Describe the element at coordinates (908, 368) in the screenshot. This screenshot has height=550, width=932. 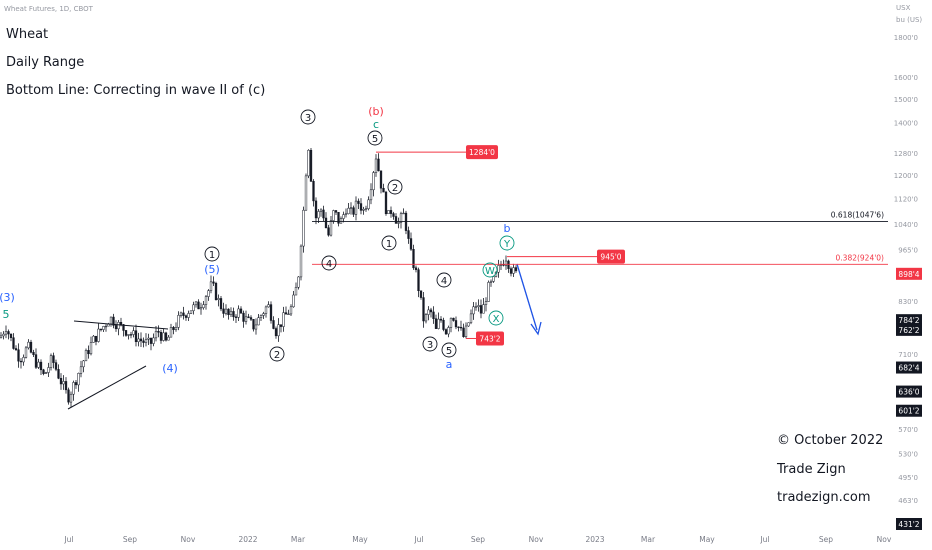
I see `price-tag-label: 682'4` at that location.